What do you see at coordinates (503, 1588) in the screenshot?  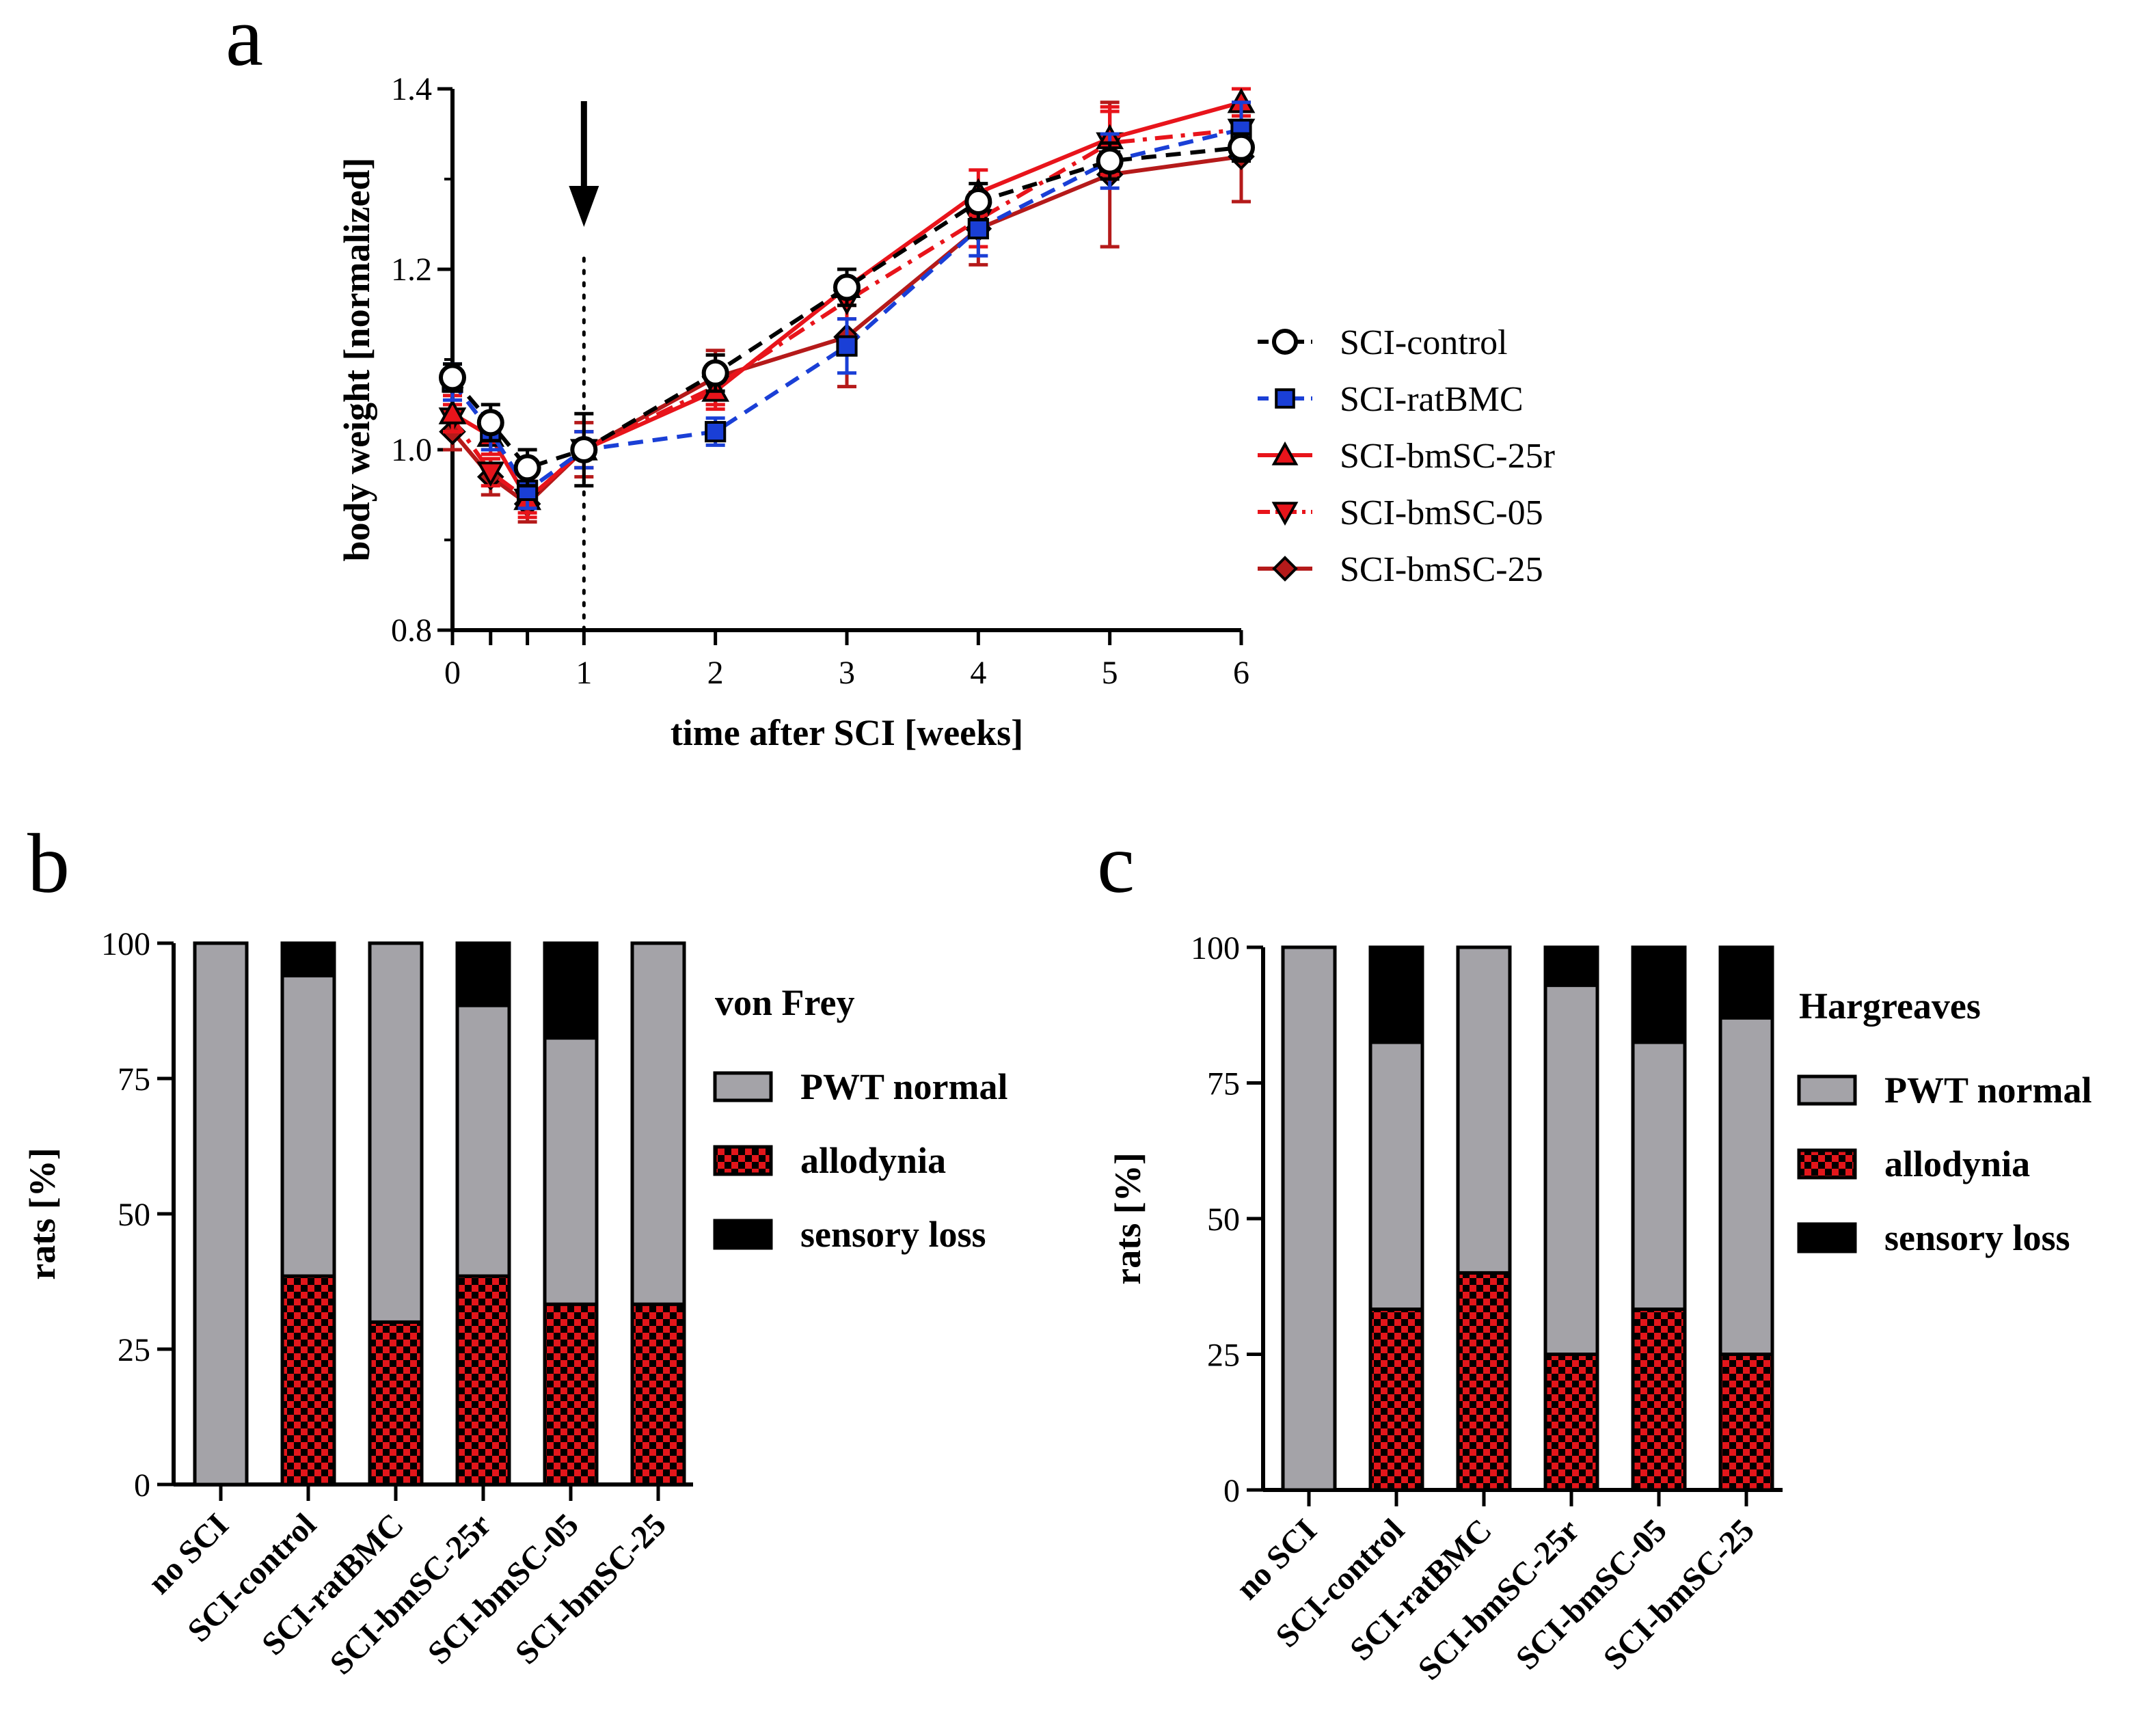 I see `category-label: SCI-bmSC-05` at bounding box center [503, 1588].